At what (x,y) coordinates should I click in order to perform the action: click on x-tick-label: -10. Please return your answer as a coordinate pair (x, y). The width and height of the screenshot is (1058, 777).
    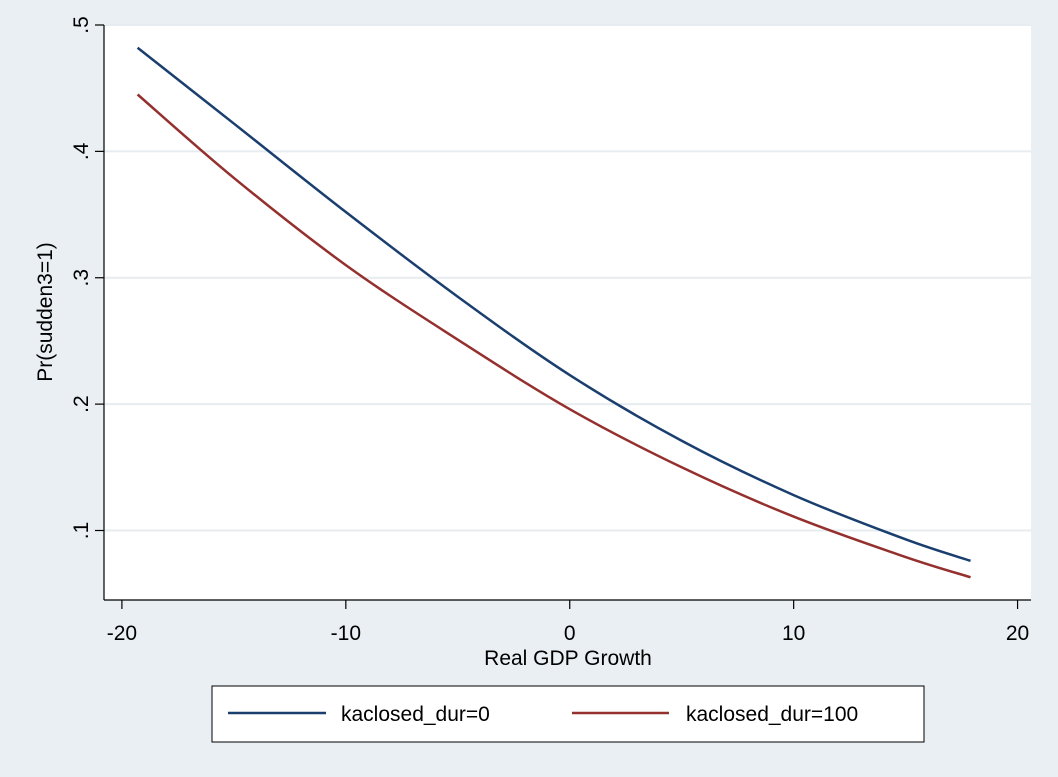
    Looking at the image, I should click on (346, 633).